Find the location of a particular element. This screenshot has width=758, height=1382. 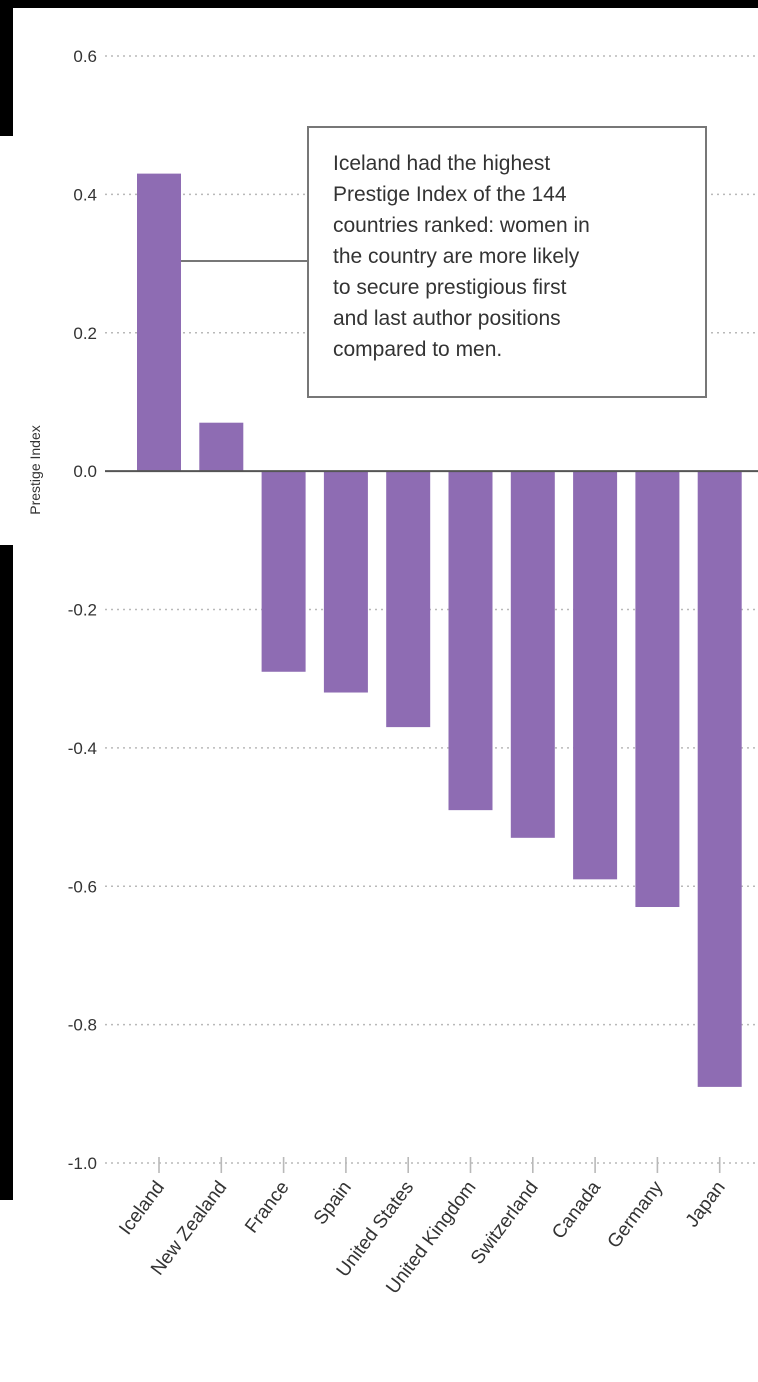

bar-japan is located at coordinates (719, 779).